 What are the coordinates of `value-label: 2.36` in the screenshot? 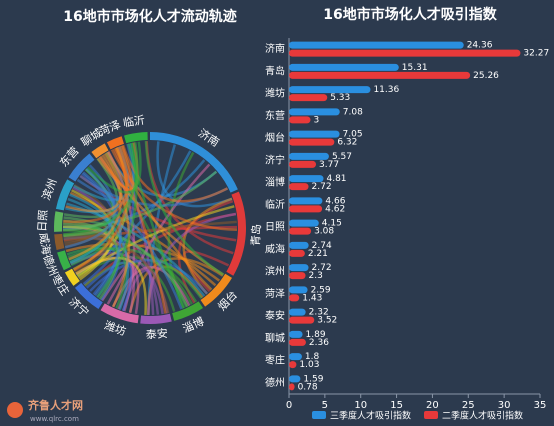 It's located at (319, 343).